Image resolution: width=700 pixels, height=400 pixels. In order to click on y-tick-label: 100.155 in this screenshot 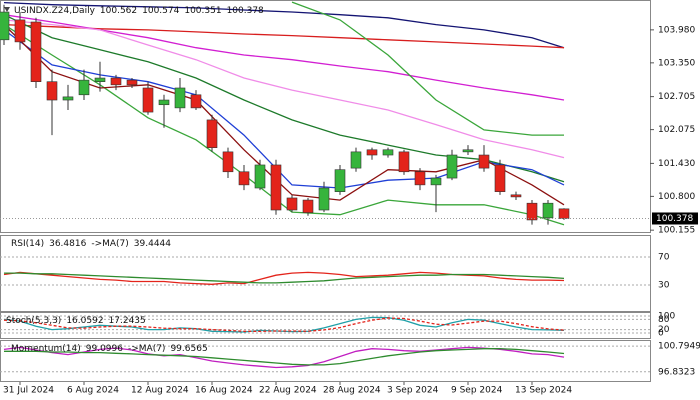, I will do `click(676, 231)`.